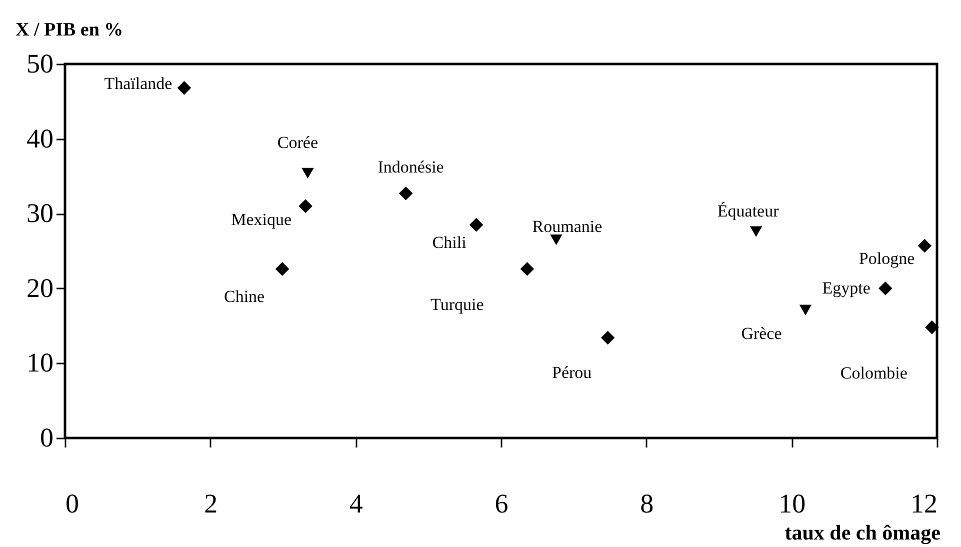 This screenshot has width=961, height=547. Describe the element at coordinates (40, 213) in the screenshot. I see `y-tick-label: 30` at that location.